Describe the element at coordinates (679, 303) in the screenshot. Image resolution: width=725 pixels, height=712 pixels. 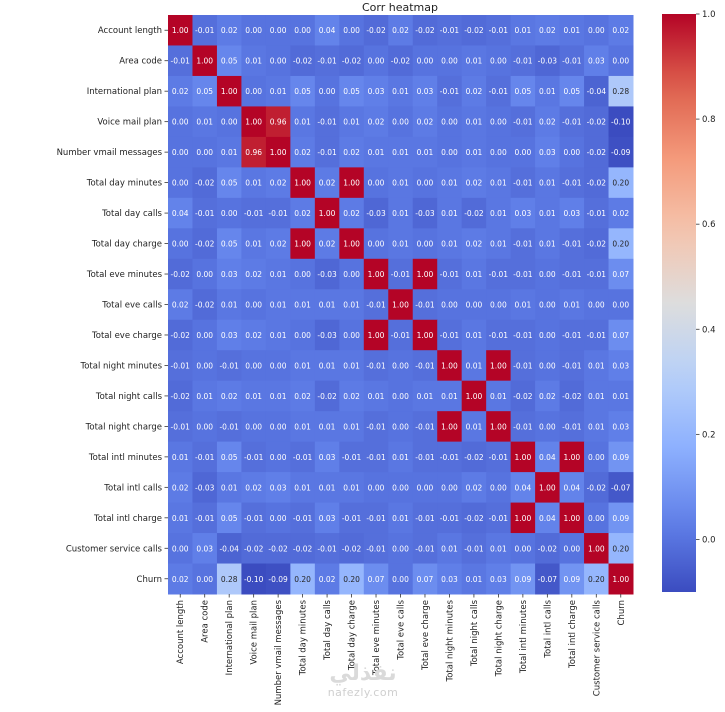
I see `colorbar-gradient` at that location.